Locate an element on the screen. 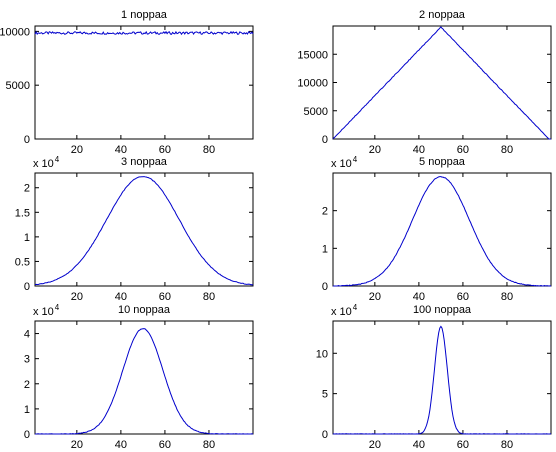 The width and height of the screenshot is (556, 452). subplot-5: 10 noppaa 20 40 60 80 0 1 2 3 4x 104 is located at coordinates (139, 377).